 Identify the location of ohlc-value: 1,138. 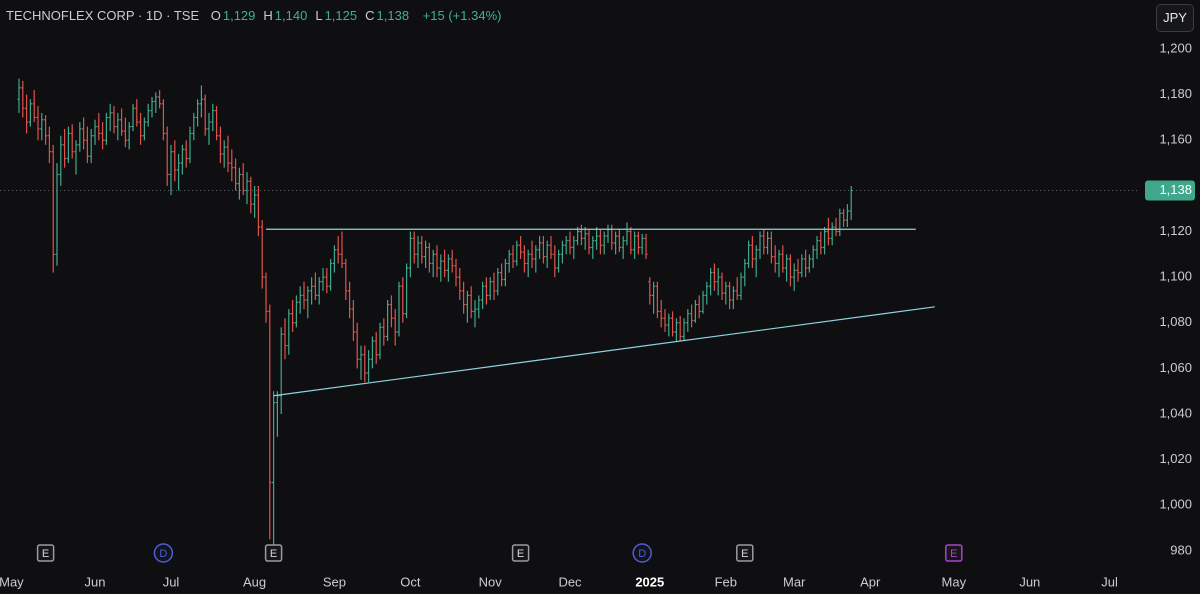
(393, 15).